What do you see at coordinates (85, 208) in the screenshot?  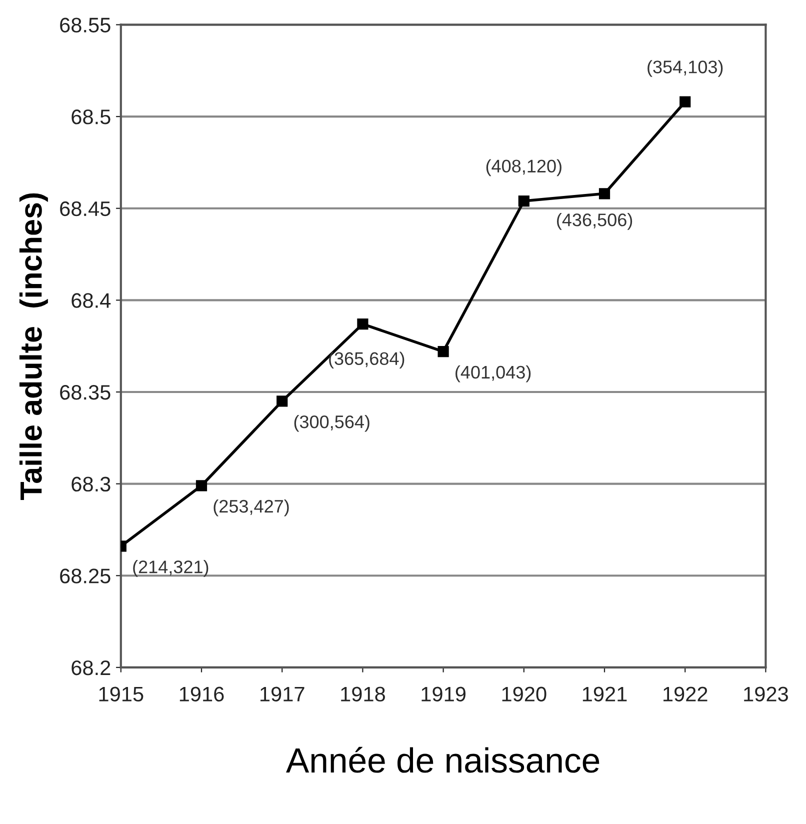 I see `y-tick-label: 68.45` at bounding box center [85, 208].